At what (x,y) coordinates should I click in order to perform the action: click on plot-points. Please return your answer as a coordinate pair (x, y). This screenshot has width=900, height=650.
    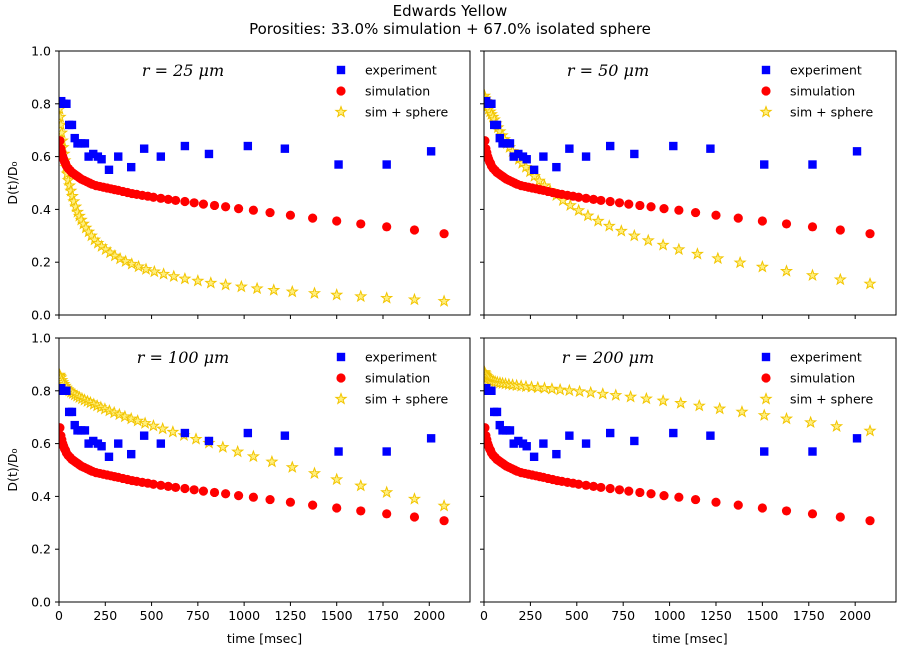
    Looking at the image, I should click on (255, 201).